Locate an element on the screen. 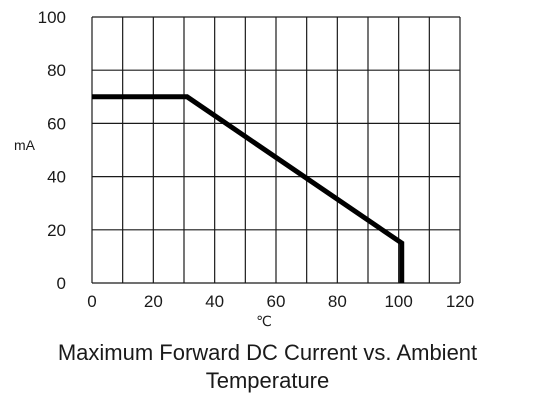 Image resolution: width=535 pixels, height=396 pixels. chart-title-line-2: Temperature is located at coordinates (267, 380).